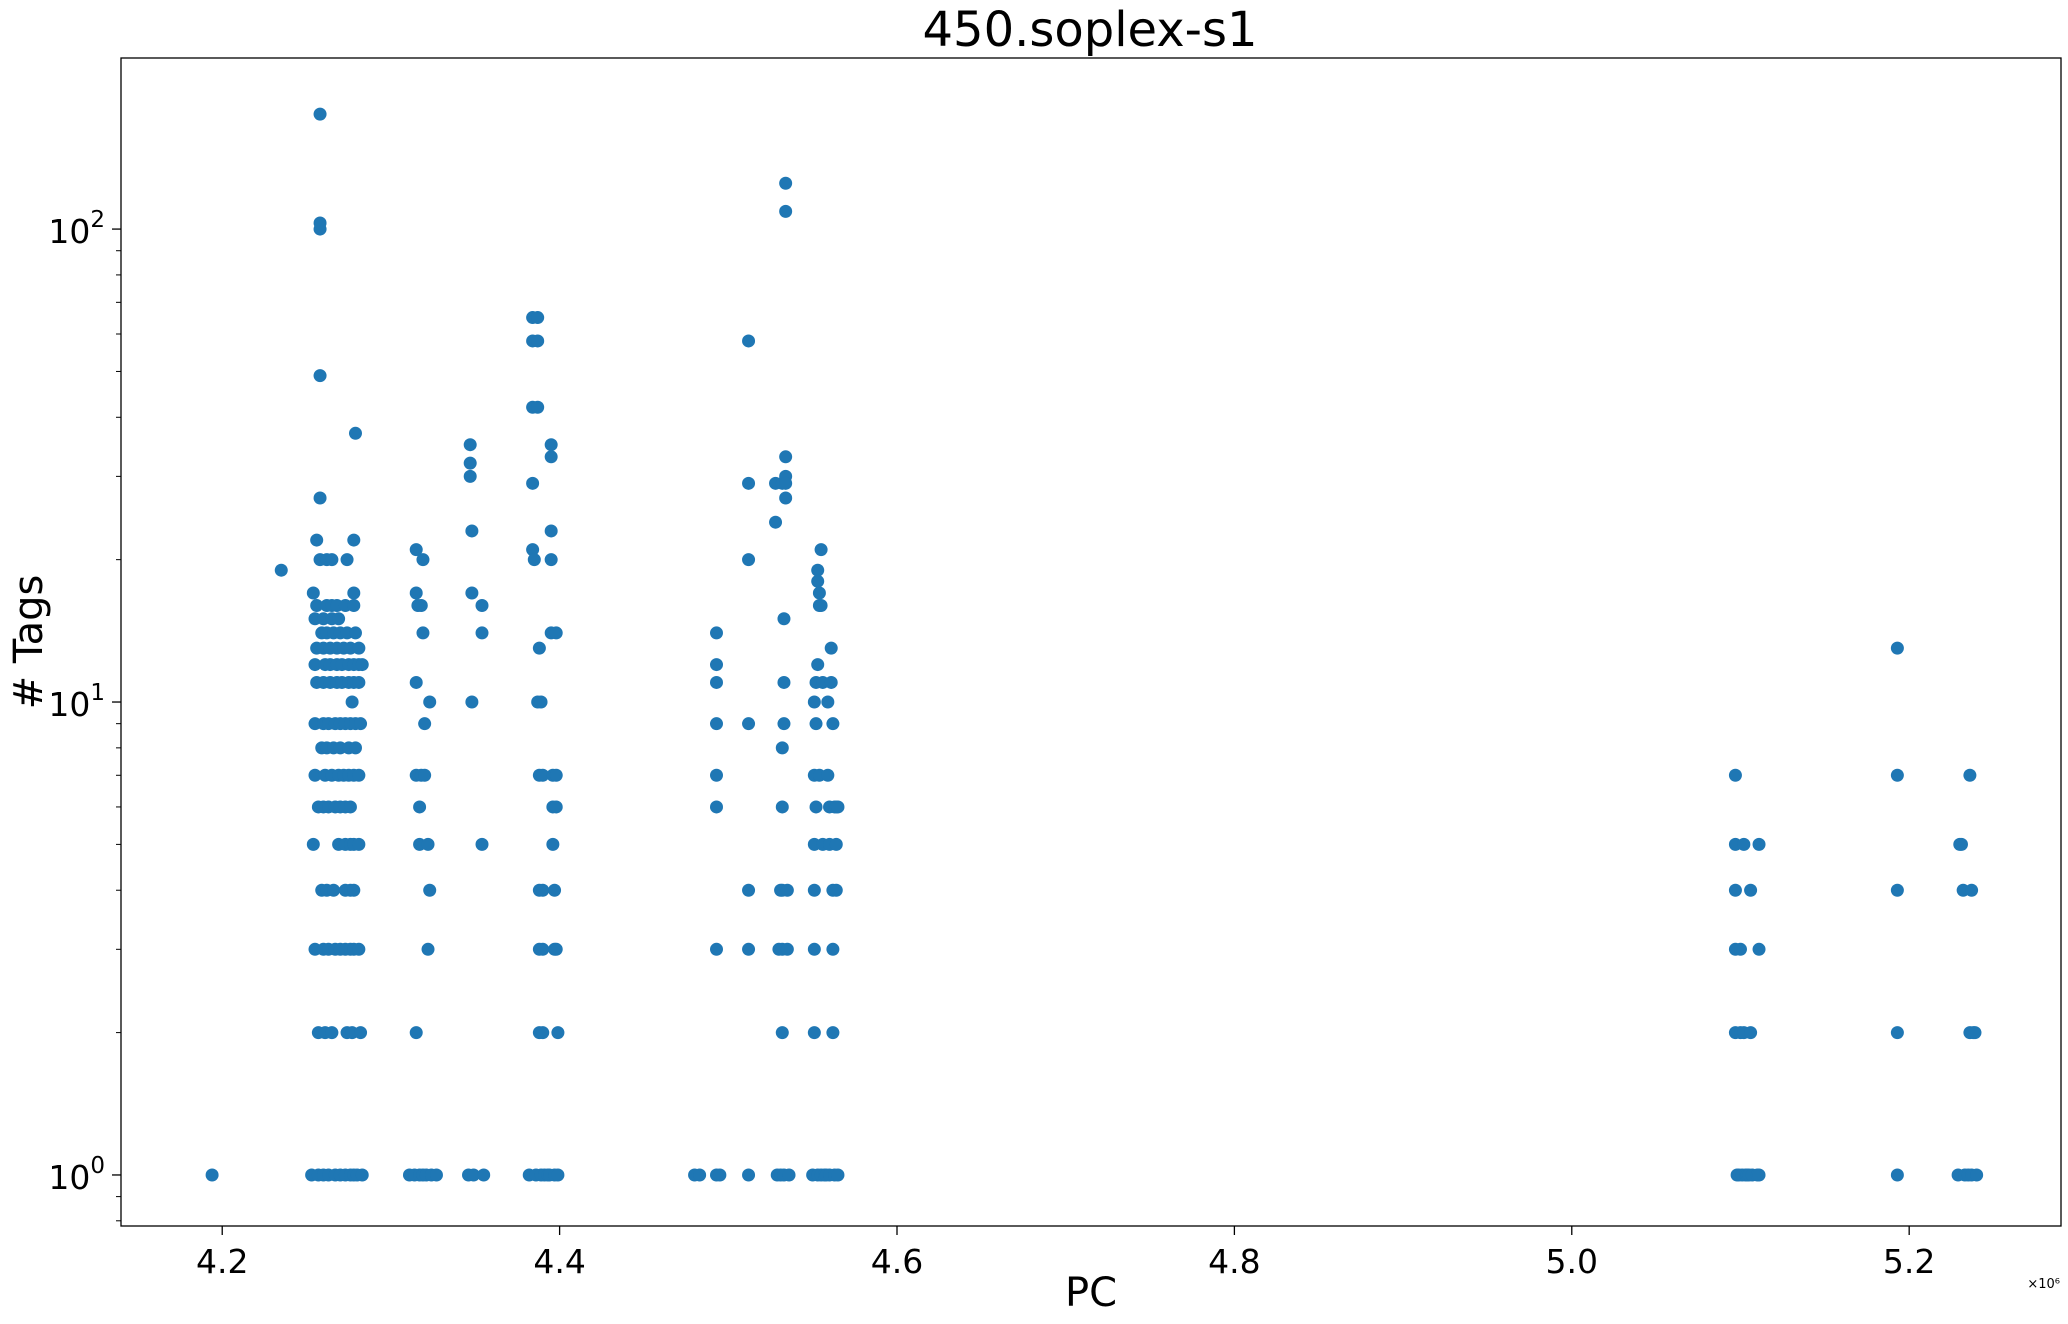 The height and width of the screenshot is (1324, 2068). Describe the element at coordinates (222, 1261) in the screenshot. I see `x-tick-label: 4.2` at that location.